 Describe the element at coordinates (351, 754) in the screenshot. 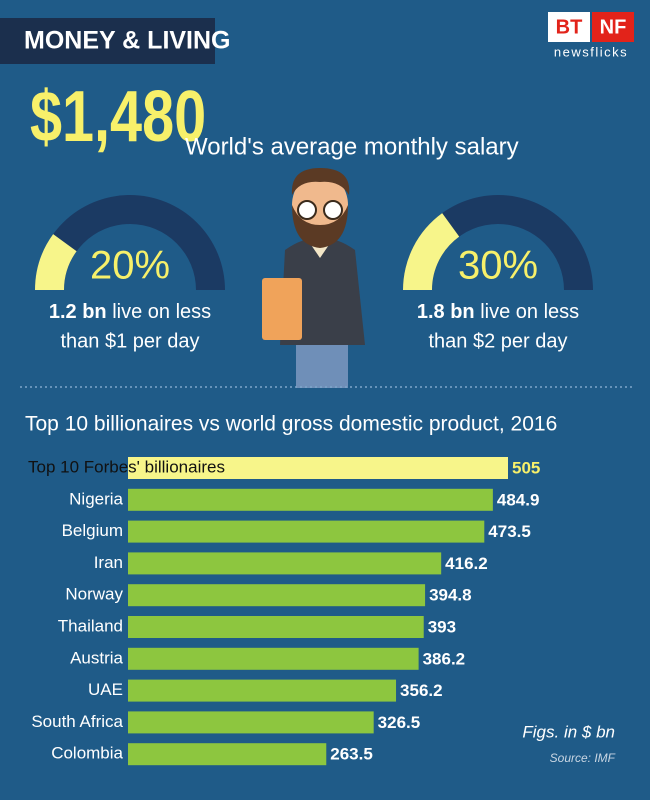

I see `value-label: 263.5` at that location.